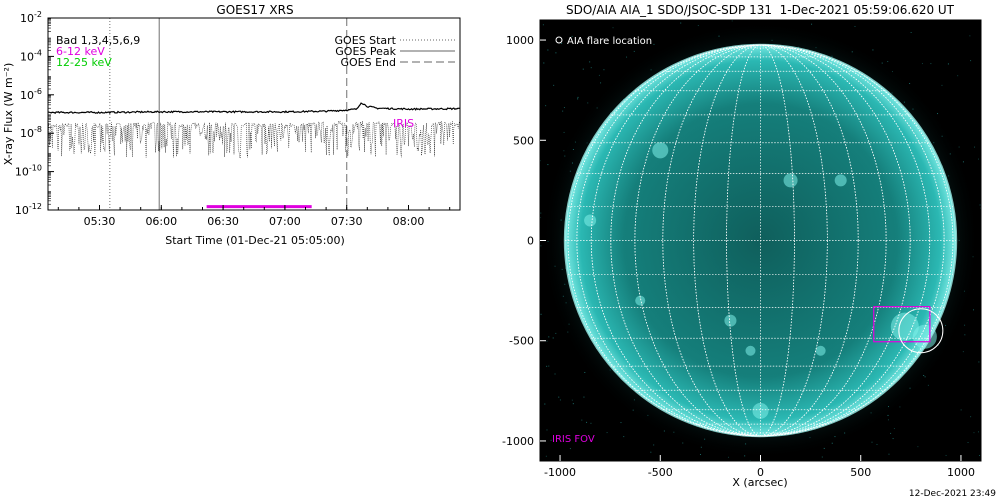  I want to click on flare-legend-circle-icon, so click(559, 40).